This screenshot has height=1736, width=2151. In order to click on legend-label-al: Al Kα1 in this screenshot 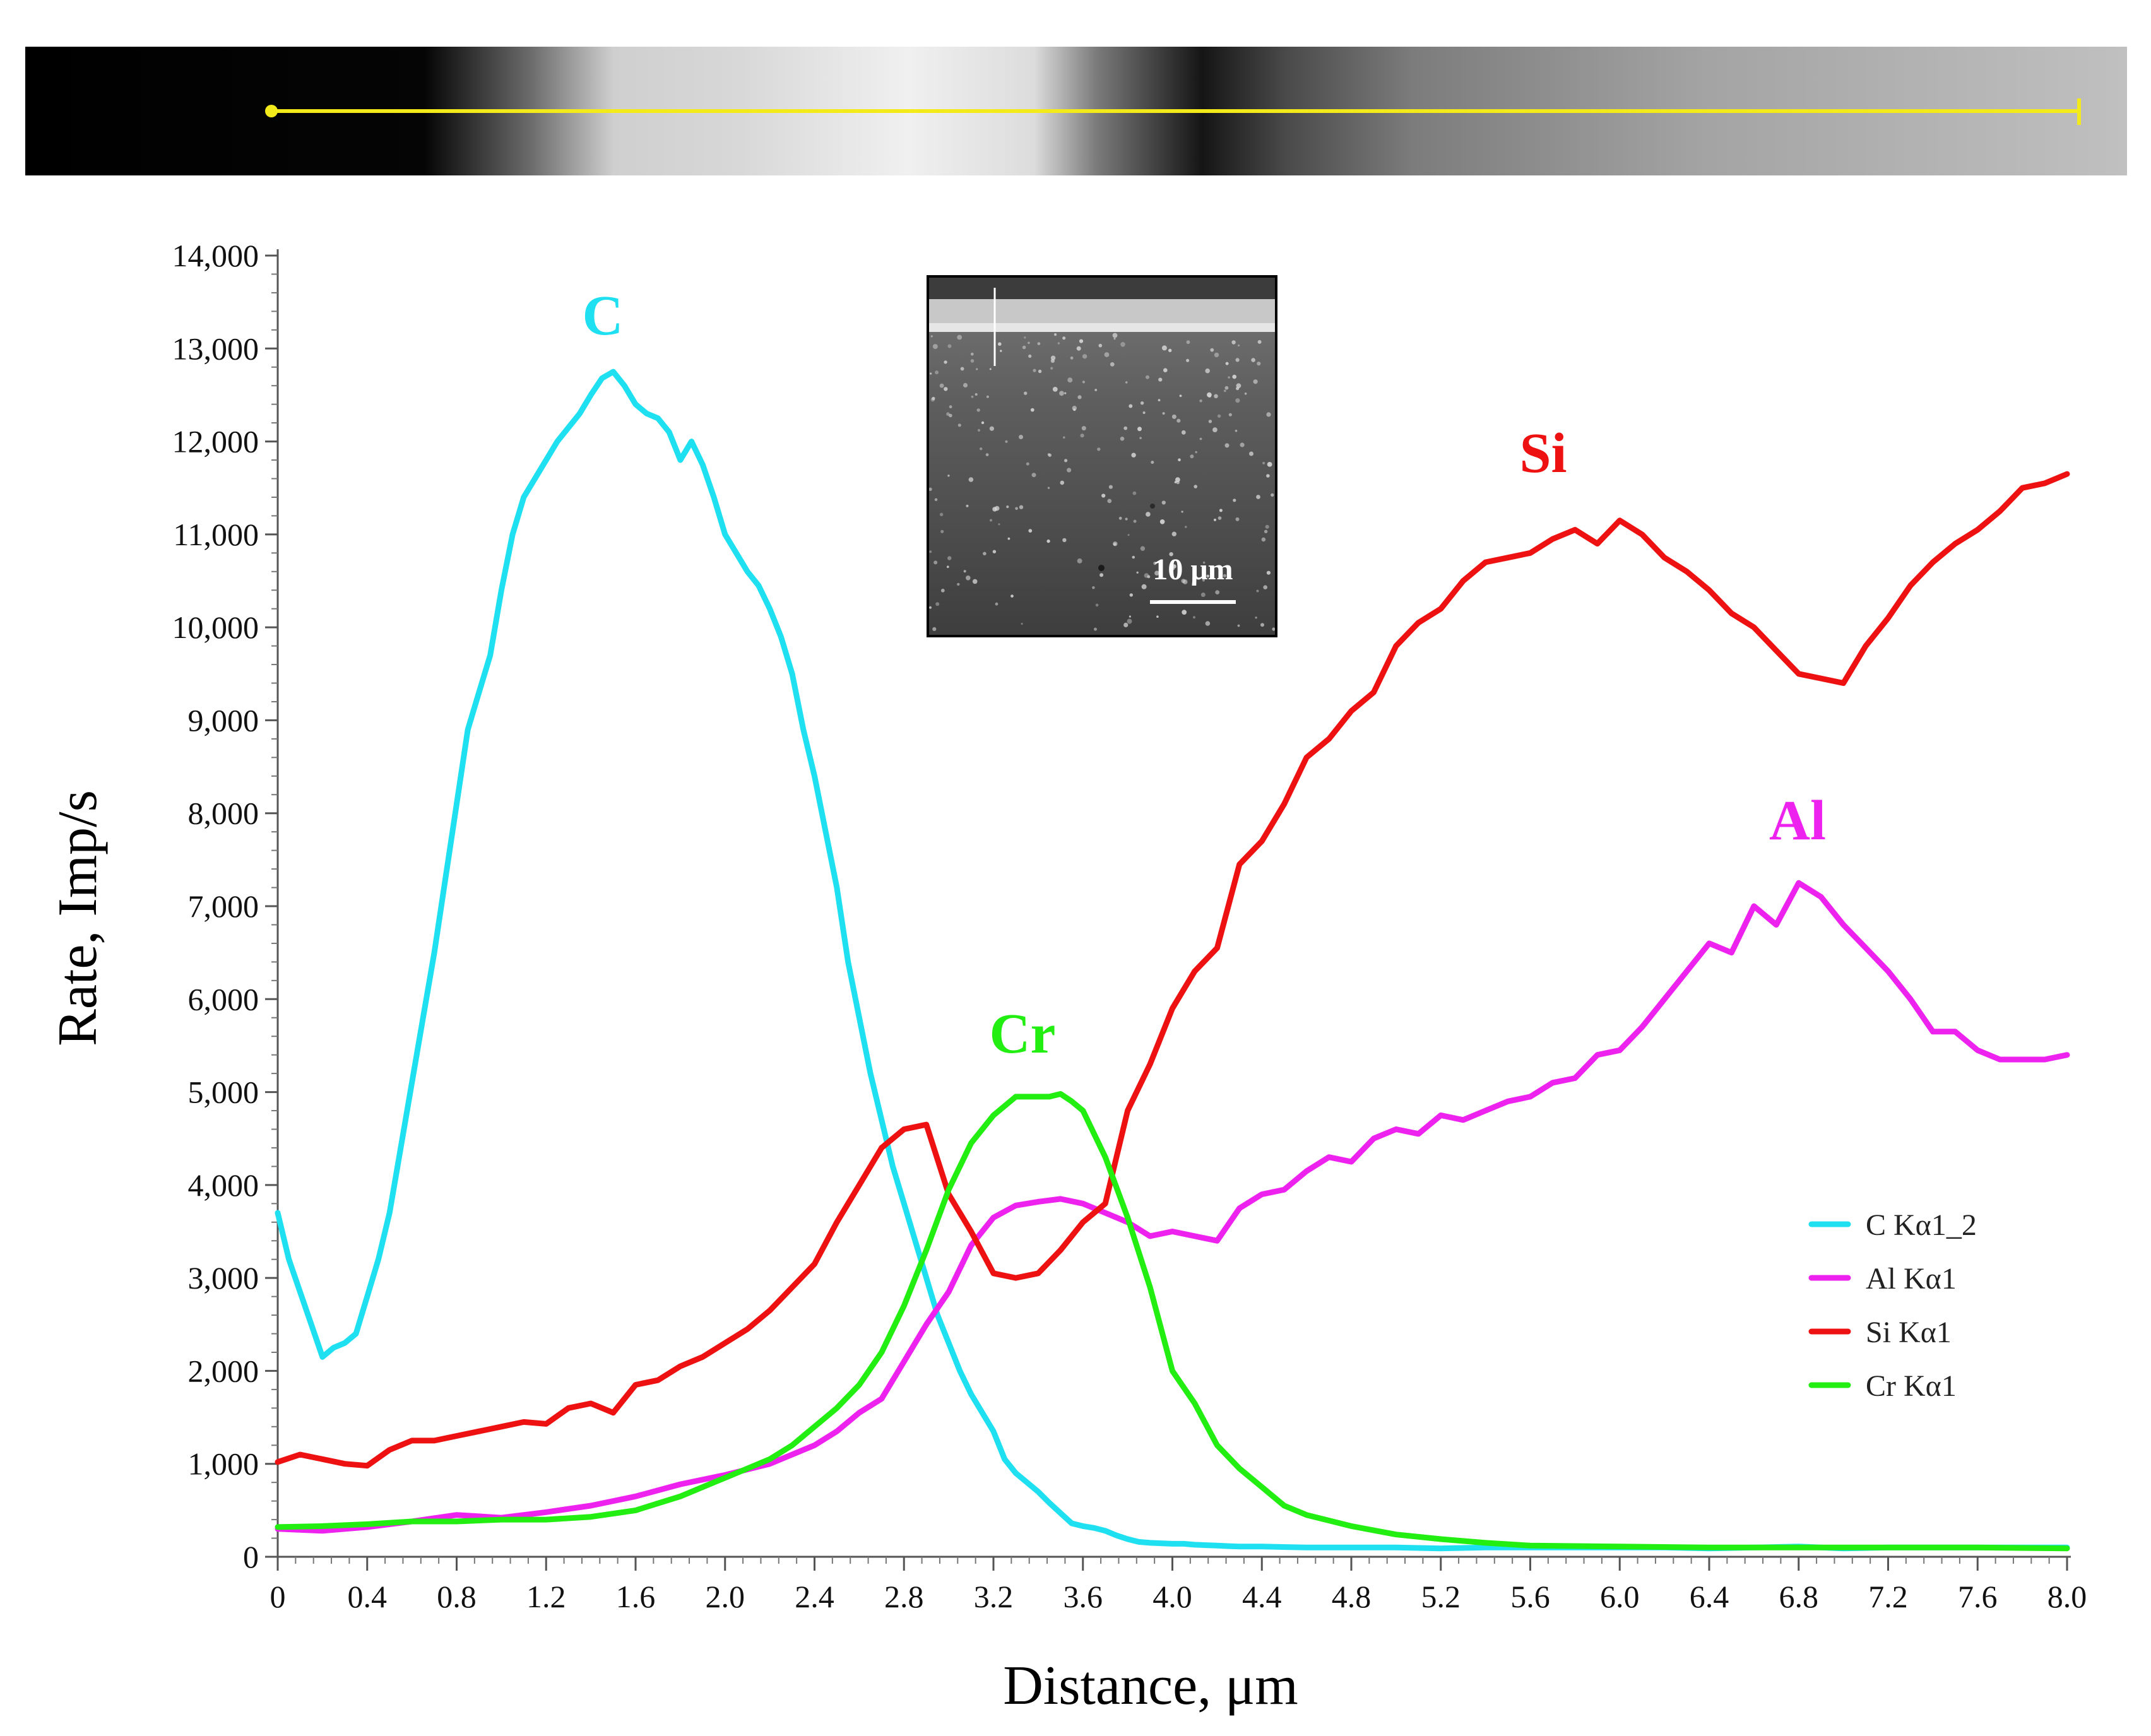, I will do `click(1911, 1279)`.